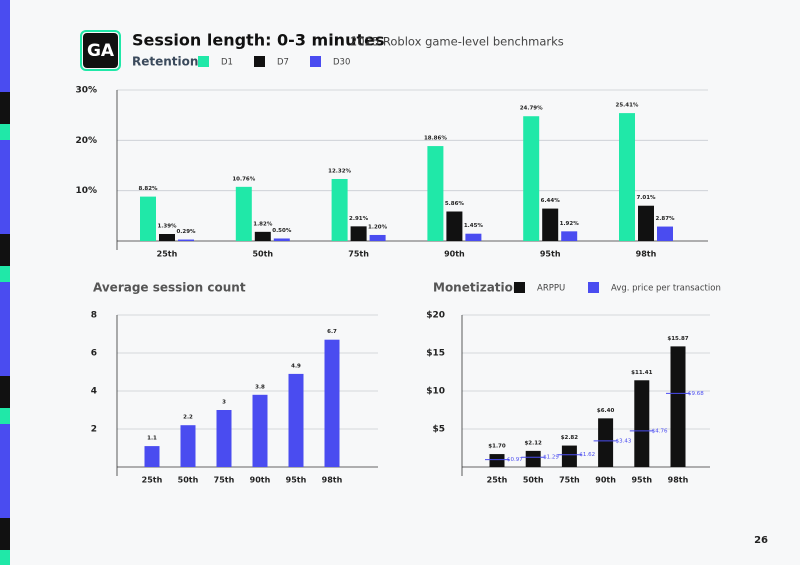 This screenshot has width=800, height=565. Describe the element at coordinates (86, 191) in the screenshot. I see `y-tick-label: 10%` at that location.